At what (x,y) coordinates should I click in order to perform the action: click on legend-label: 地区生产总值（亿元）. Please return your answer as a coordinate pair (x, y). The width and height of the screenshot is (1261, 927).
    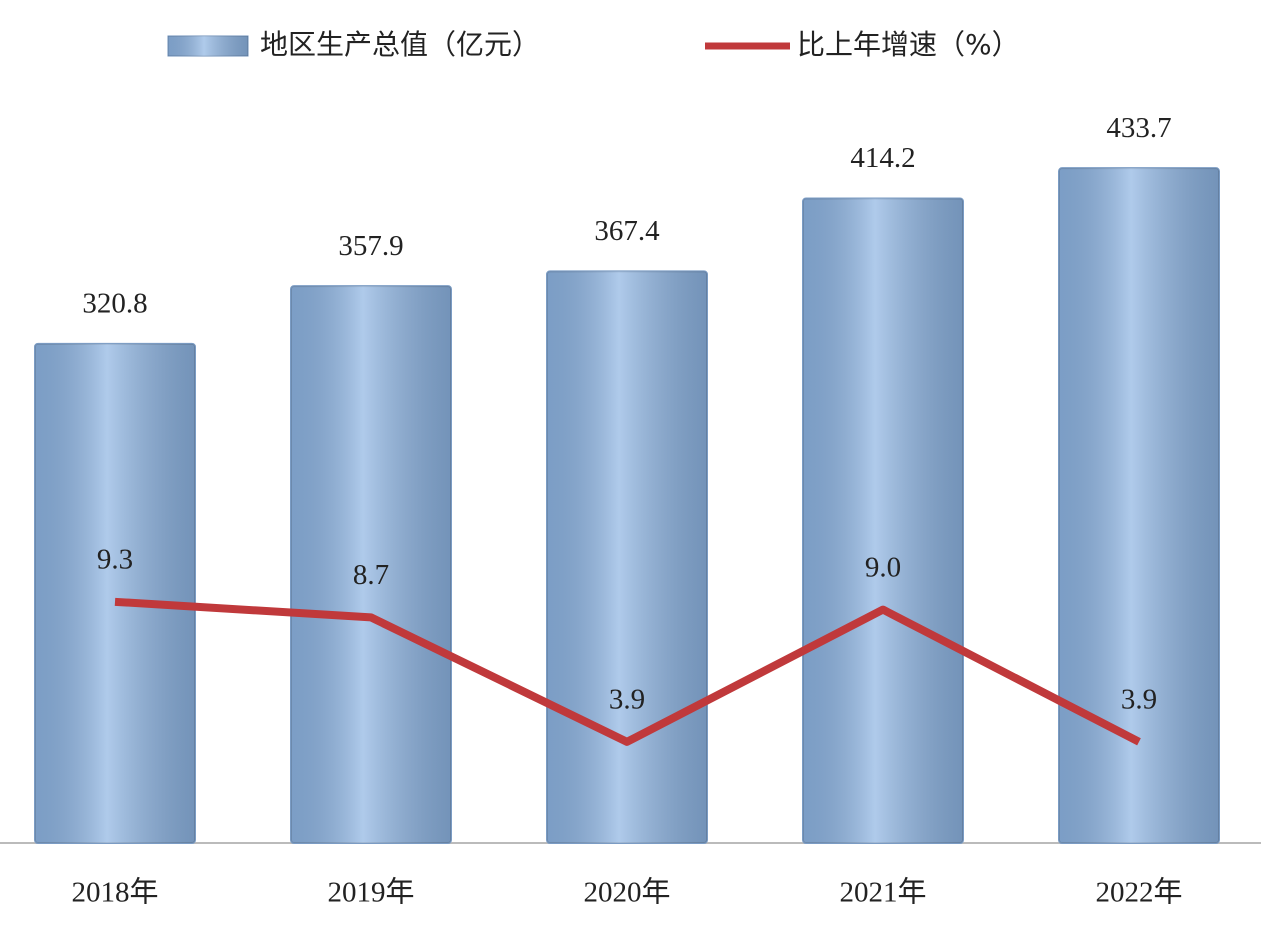
    Looking at the image, I should click on (400, 44).